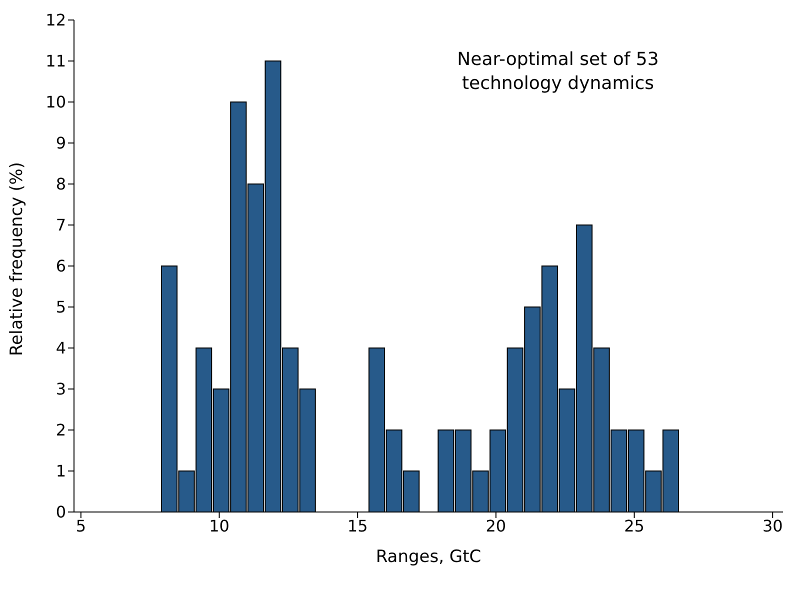  I want to click on x-tick-label: 25, so click(634, 526).